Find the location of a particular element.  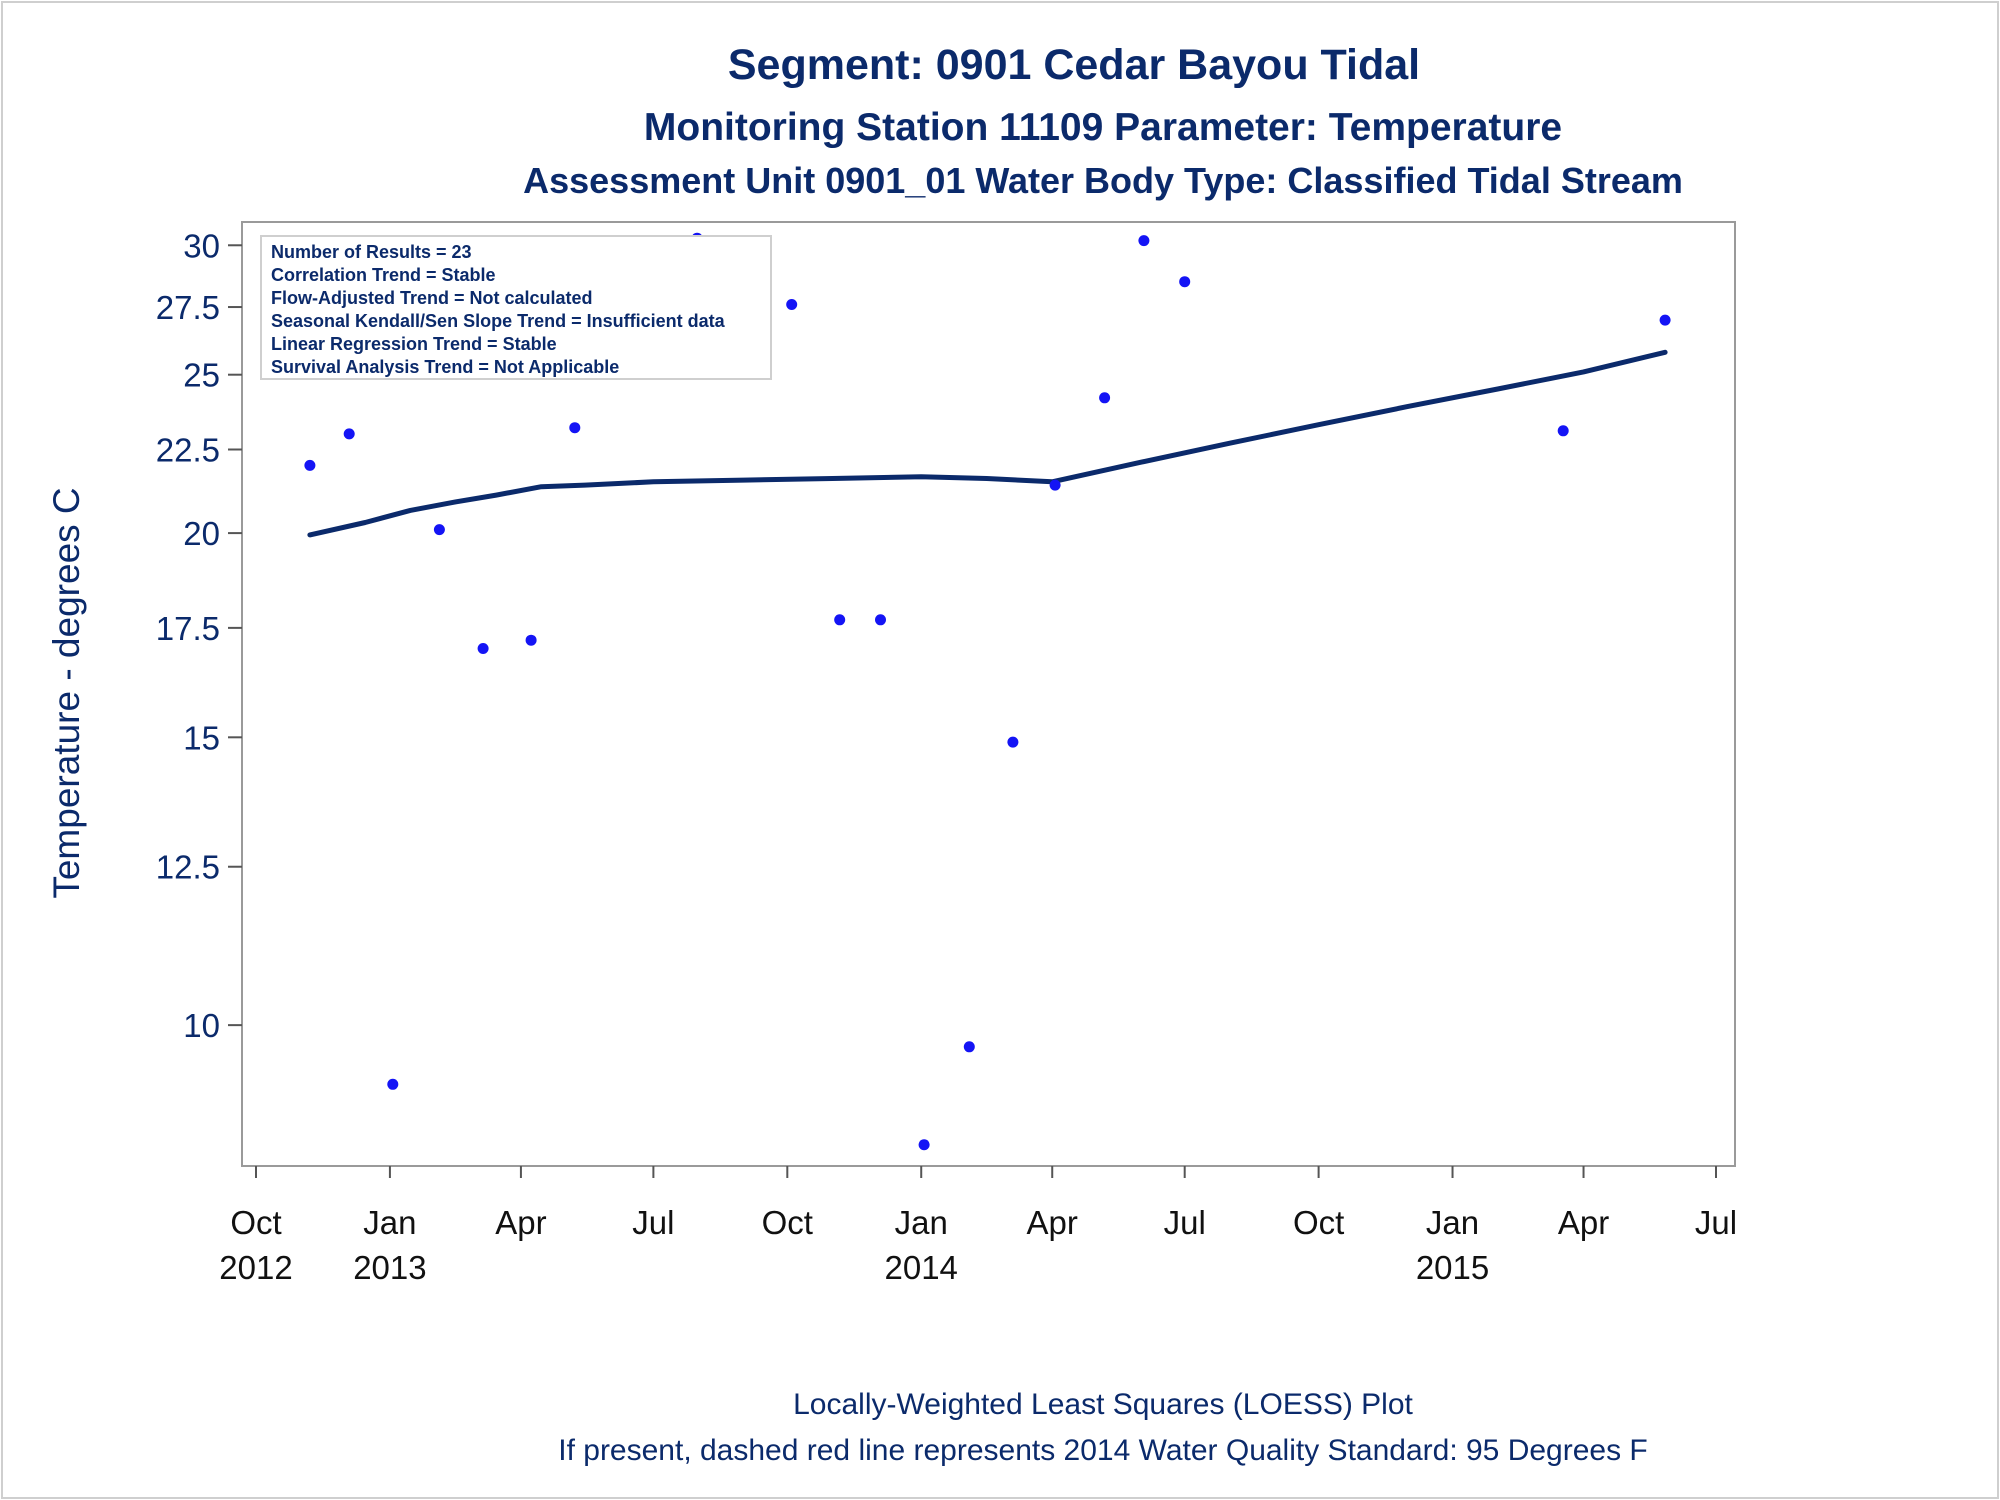

stats-line: Flow-Adjusted Trend = Not calculated is located at coordinates (432, 298).